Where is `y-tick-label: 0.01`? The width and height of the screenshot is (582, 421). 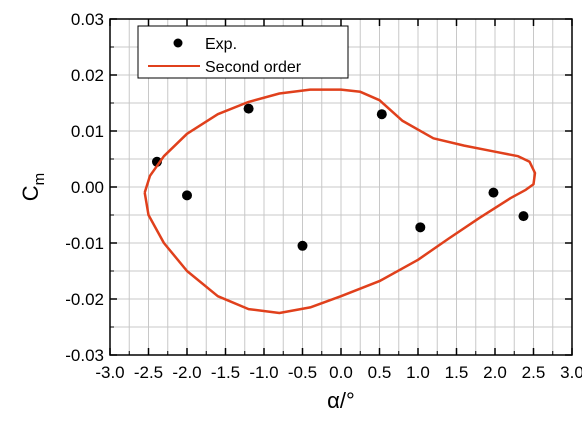
y-tick-label: 0.01 is located at coordinates (87, 131).